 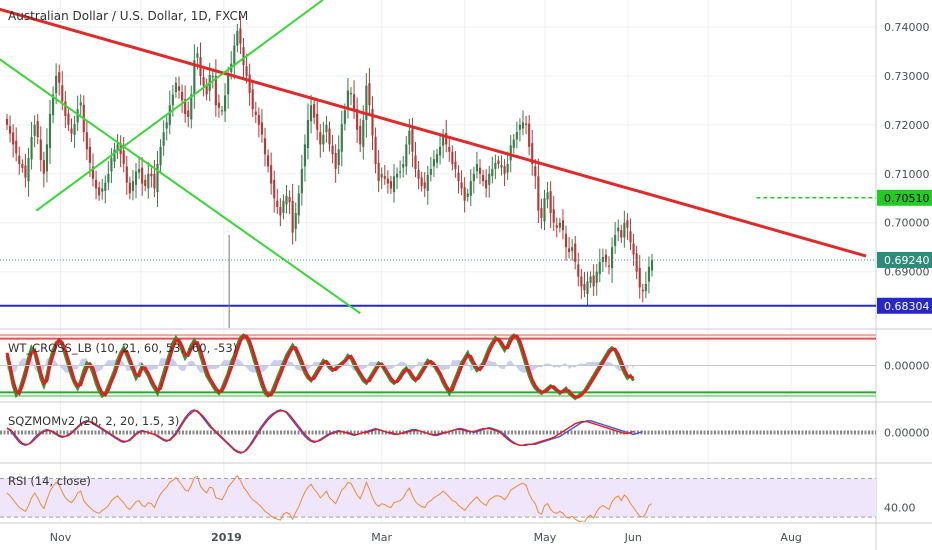 What do you see at coordinates (61, 537) in the screenshot?
I see `time-tick-label: Nov` at bounding box center [61, 537].